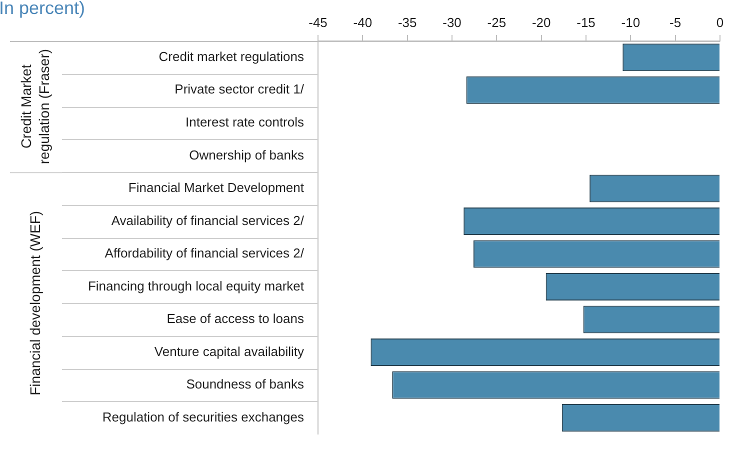  What do you see at coordinates (720, 22) in the screenshot?
I see `x-tick-label: 0` at bounding box center [720, 22].